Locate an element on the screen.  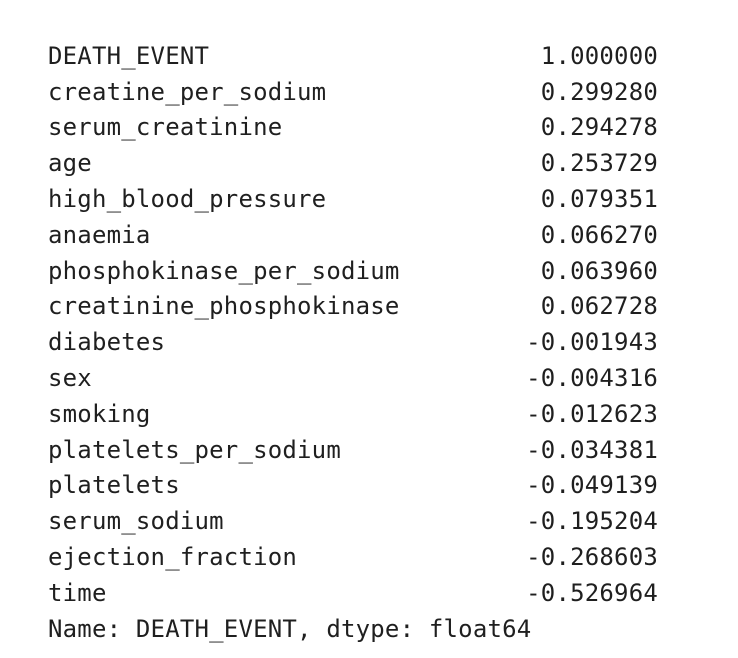
series-footer: Name: DEATH_EVENT, dtype: float64 is located at coordinates (290, 628).